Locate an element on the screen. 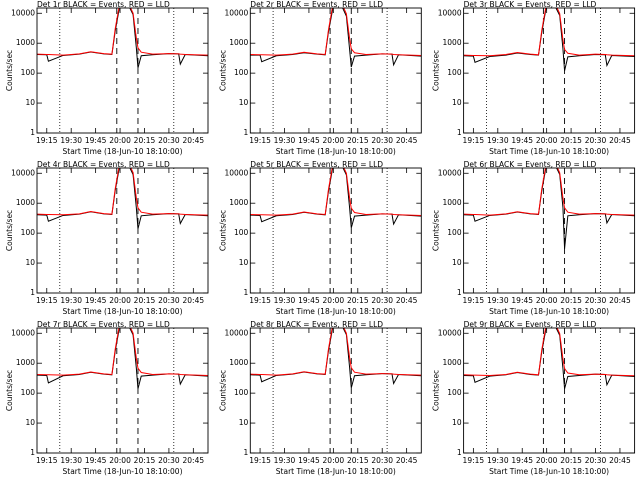 The image size is (640, 480). chart-title: Det 1r BLACK = Events, RED = LLD is located at coordinates (103, 4).